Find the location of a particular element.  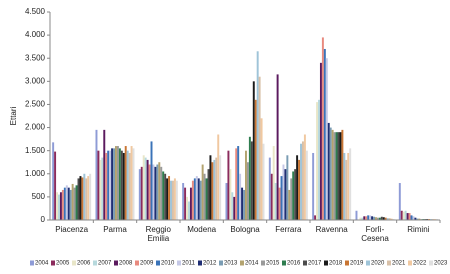

legend-label: 2019 is located at coordinates (357, 264).